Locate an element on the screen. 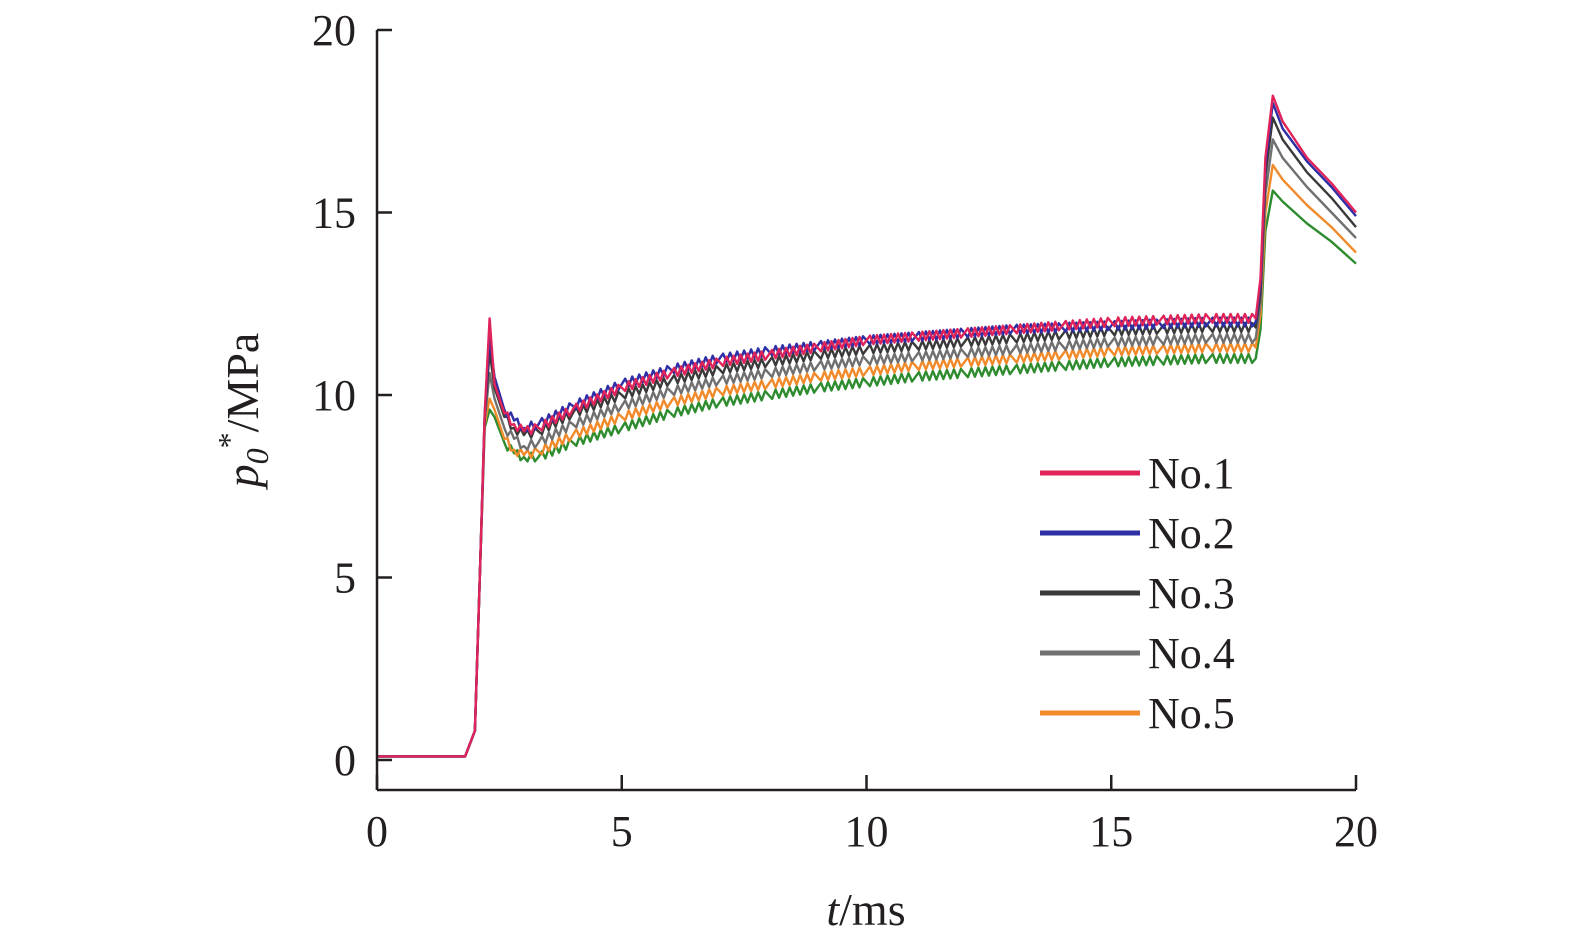  x-tick-label: 15 is located at coordinates (1111, 831).